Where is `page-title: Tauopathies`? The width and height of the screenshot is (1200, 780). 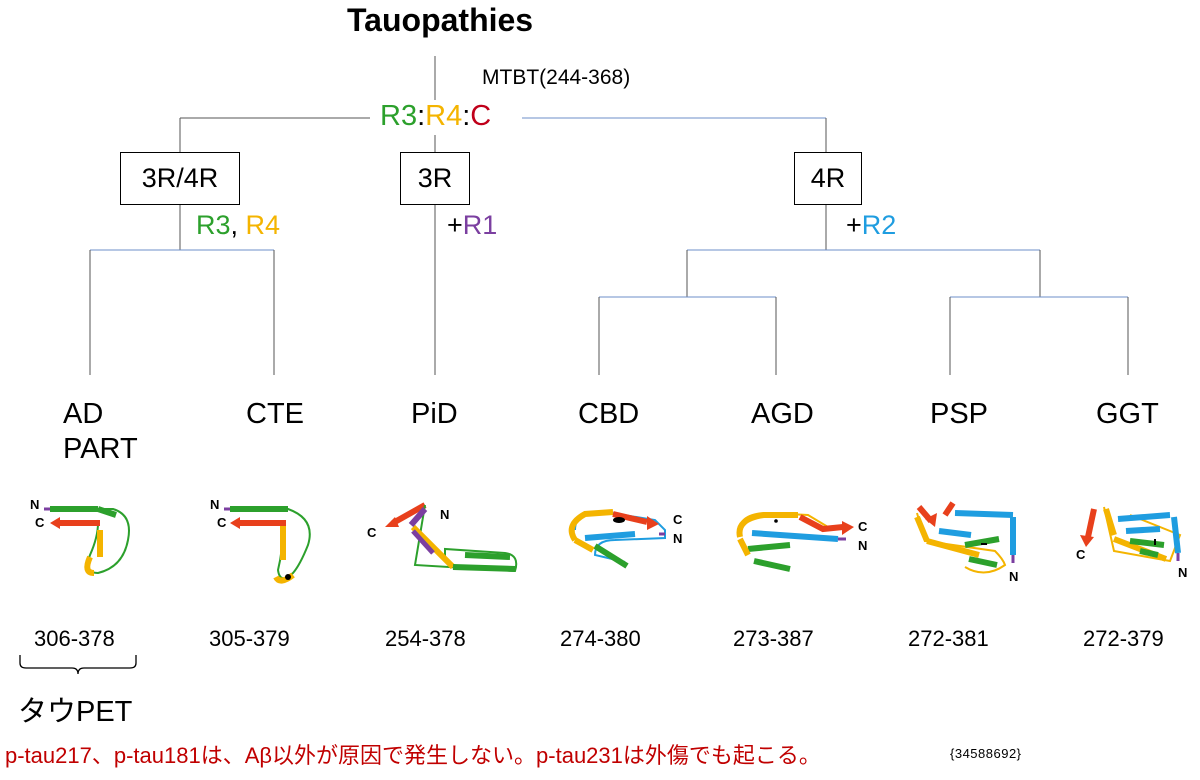
page-title: Tauopathies is located at coordinates (440, 20).